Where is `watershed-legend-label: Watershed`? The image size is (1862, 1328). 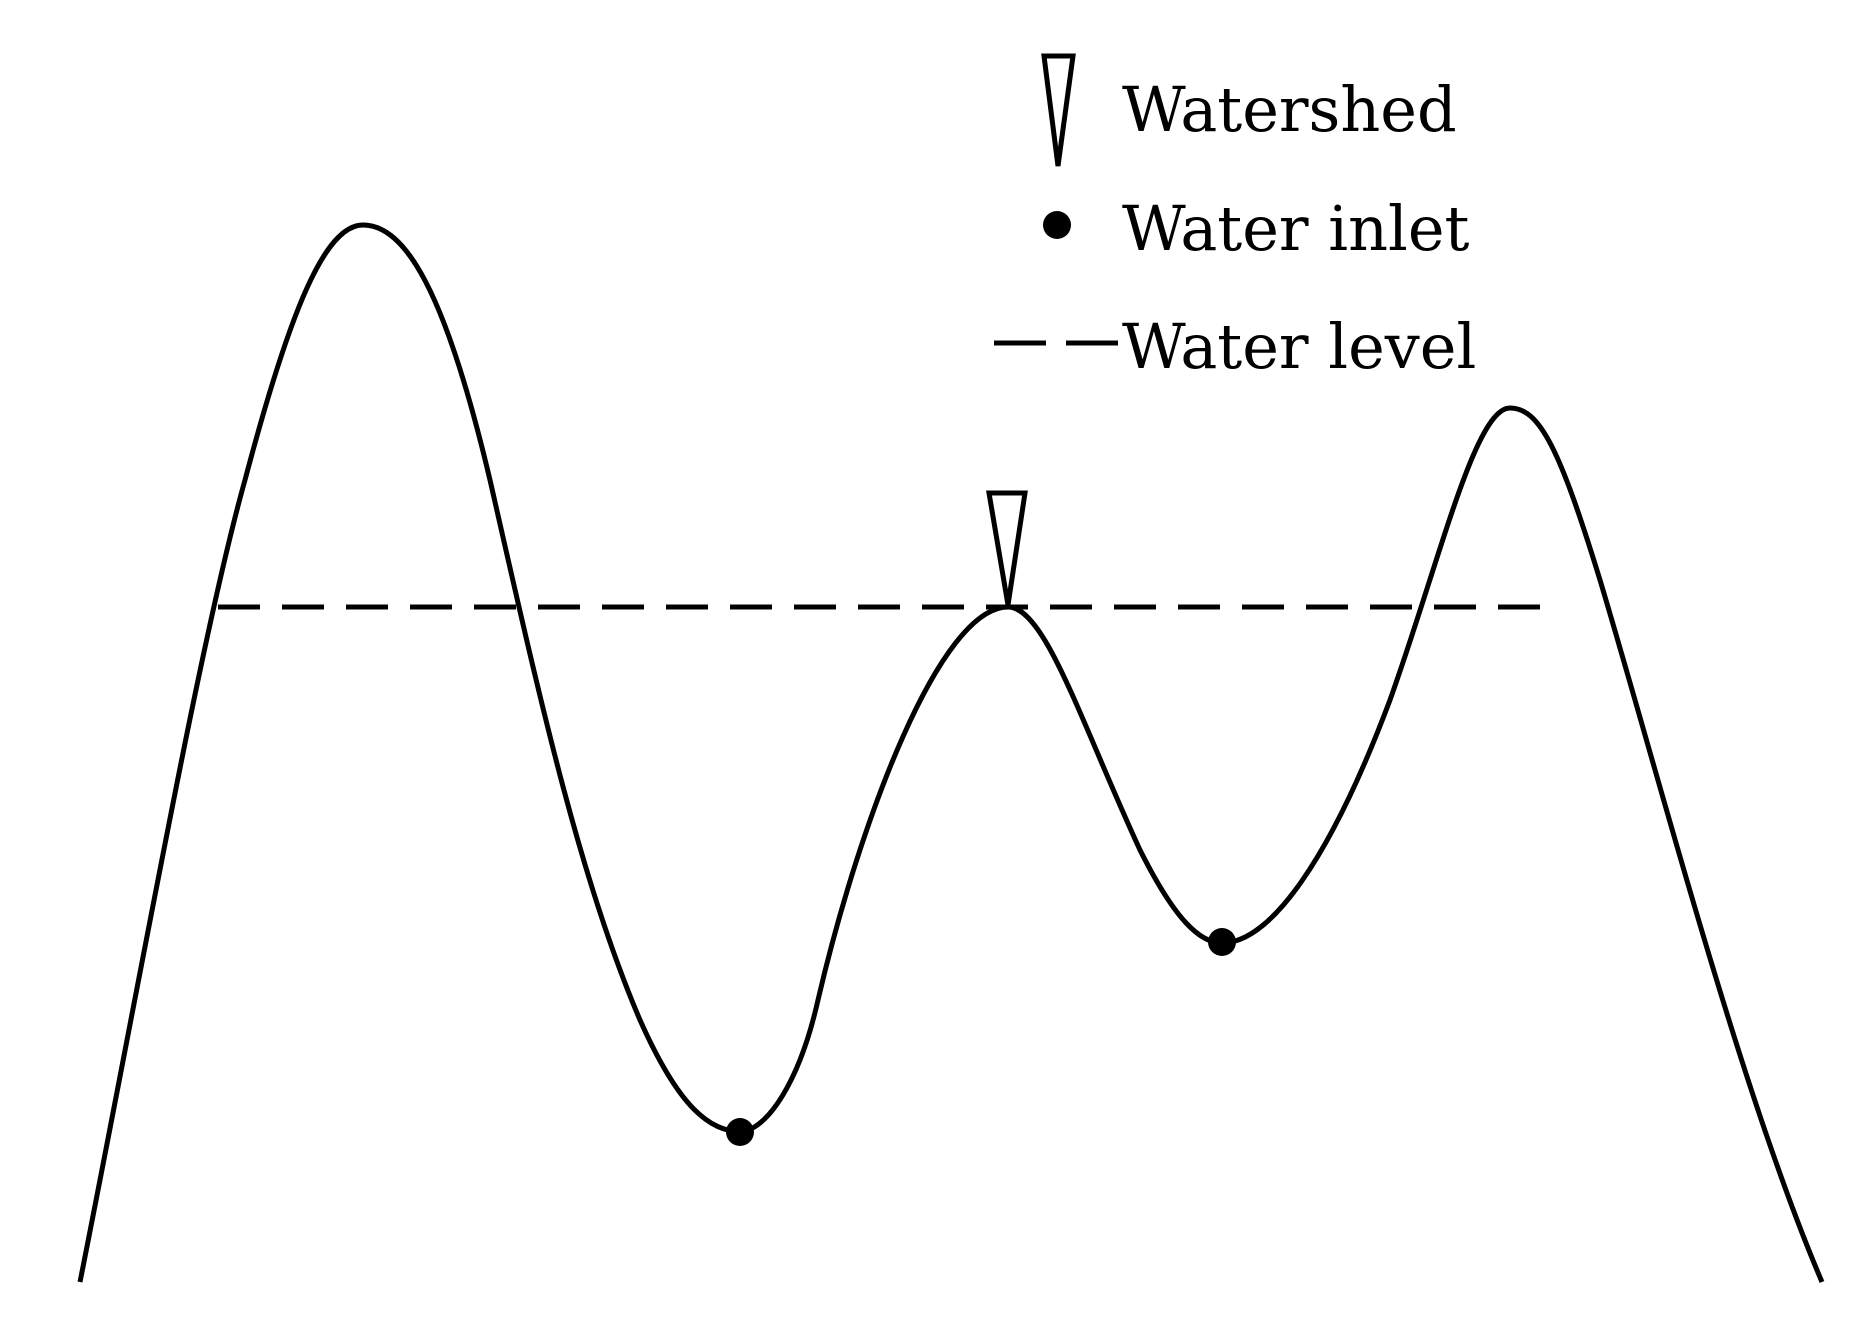 watershed-legend-label: Watershed is located at coordinates (1289, 109).